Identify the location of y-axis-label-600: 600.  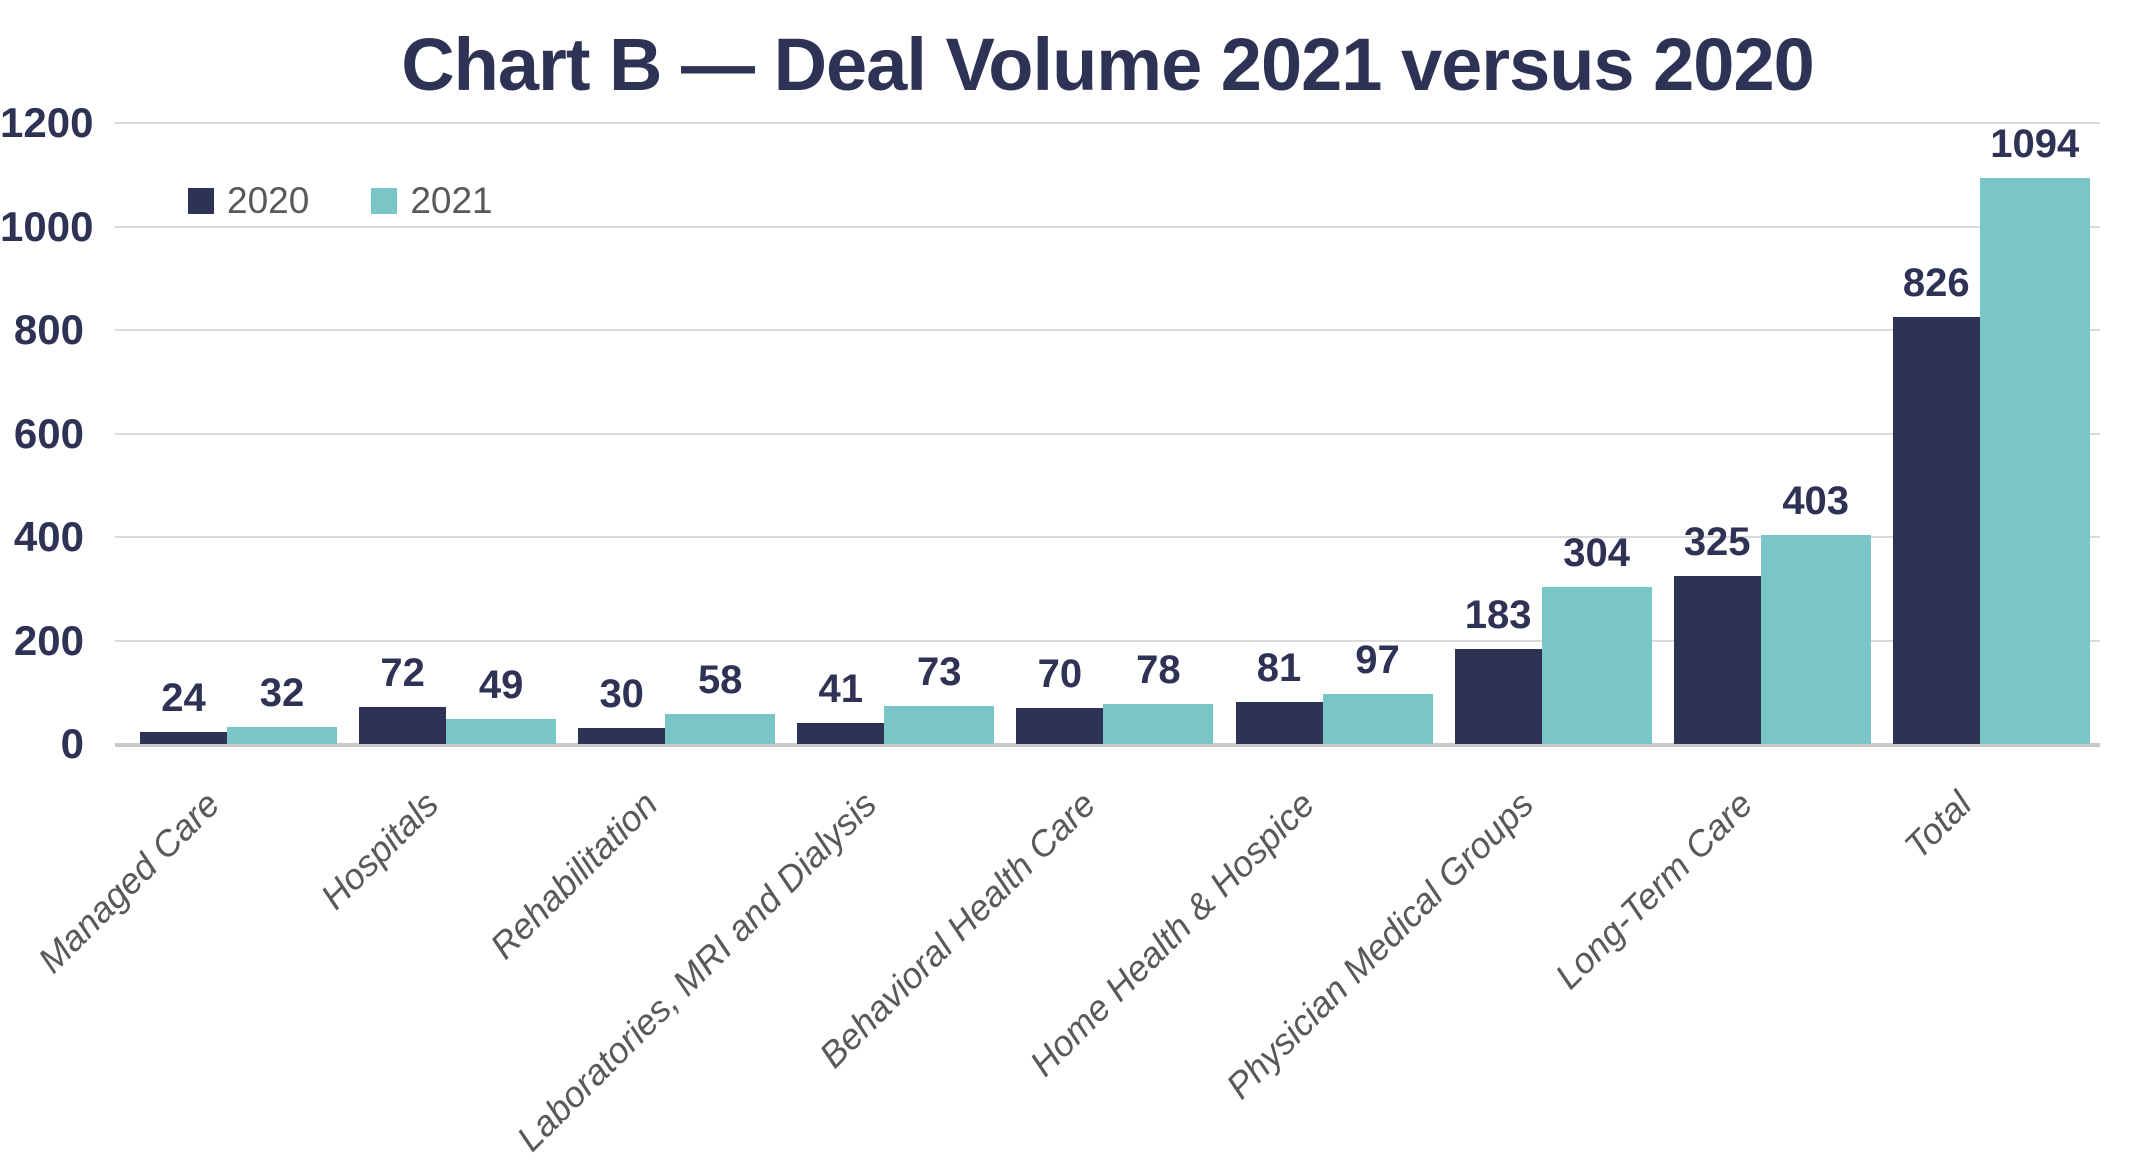
(48, 433).